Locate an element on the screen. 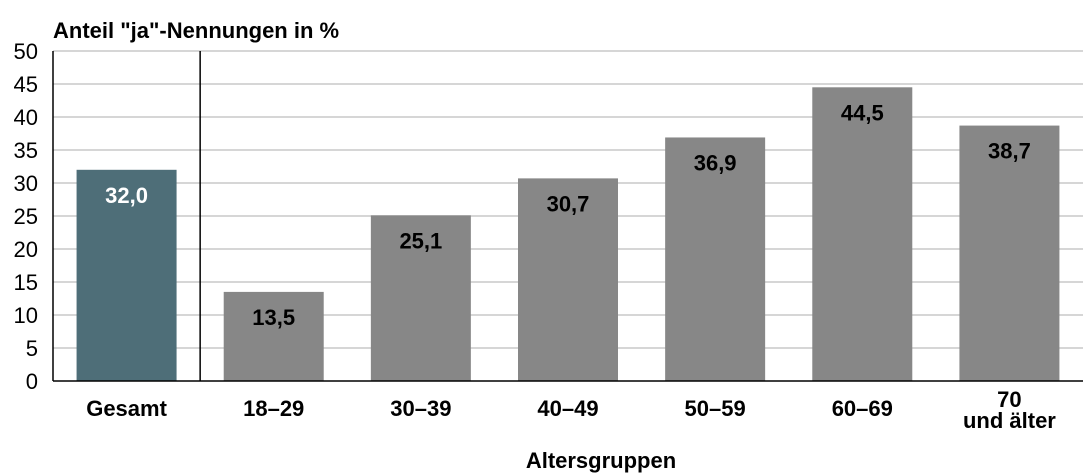 The height and width of the screenshot is (475, 1083). data-label: 44,5 is located at coordinates (862, 112).